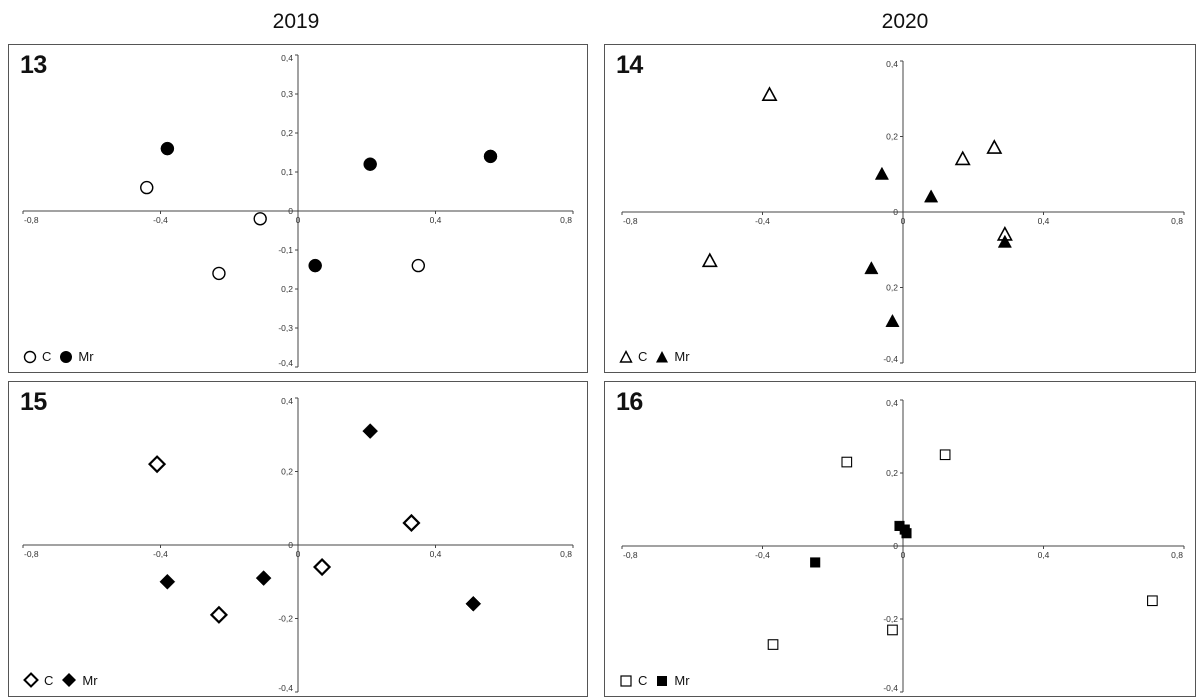 The width and height of the screenshot is (1196, 697). Describe the element at coordinates (33, 402) in the screenshot. I see `panel-number: 15` at that location.